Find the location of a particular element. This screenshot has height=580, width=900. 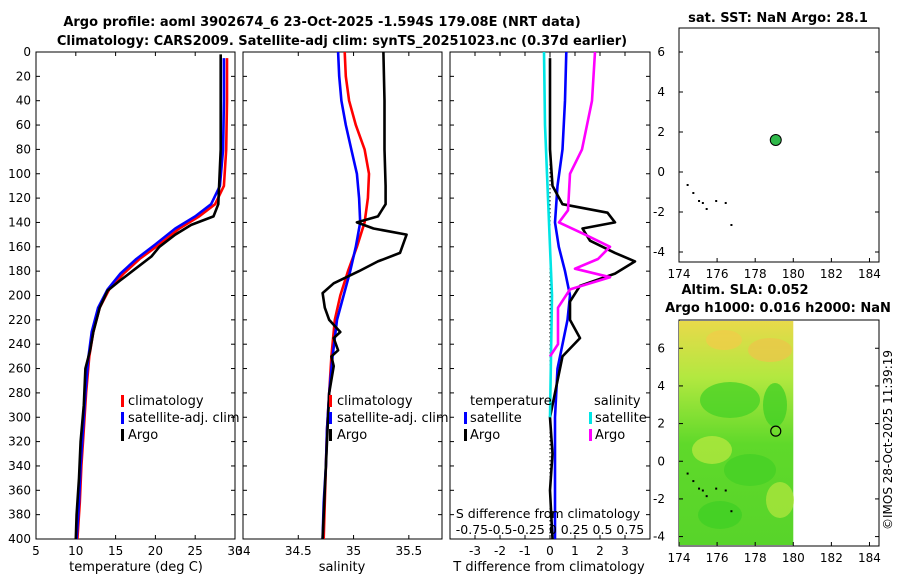

temperature-legend: climatology satellite-adj. clim Argo is located at coordinates (180, 418).